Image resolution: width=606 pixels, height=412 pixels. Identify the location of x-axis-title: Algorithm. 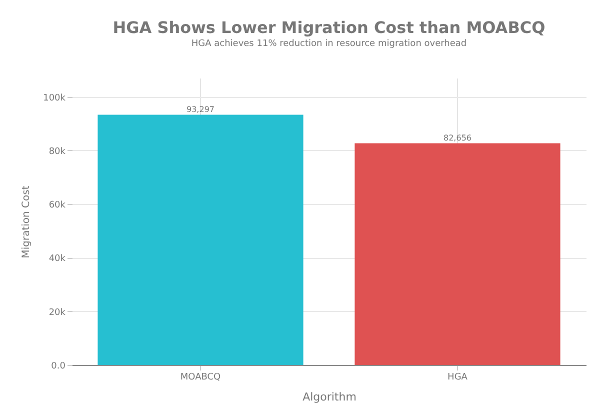
(329, 397).